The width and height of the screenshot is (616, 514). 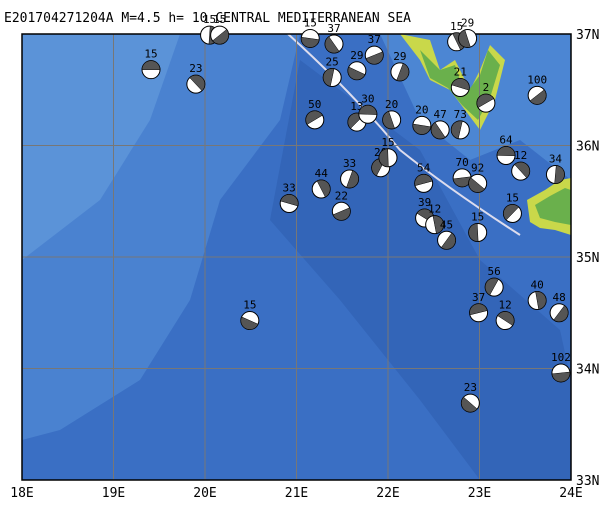 What do you see at coordinates (587, 147) in the screenshot?
I see `y-tick-label: 36N` at bounding box center [587, 147].